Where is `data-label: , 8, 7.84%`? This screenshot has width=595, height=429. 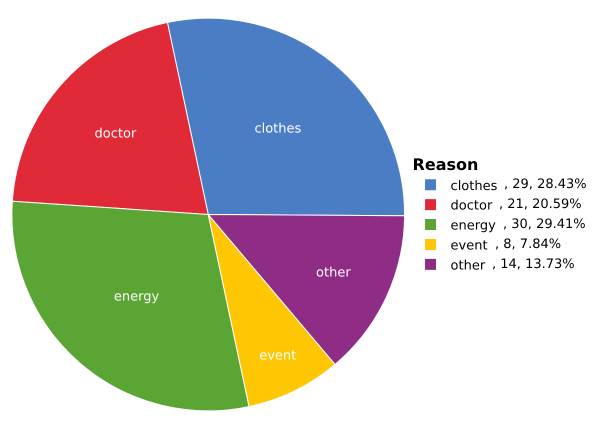
data-label: , 8, 7.84% is located at coordinates (528, 244).